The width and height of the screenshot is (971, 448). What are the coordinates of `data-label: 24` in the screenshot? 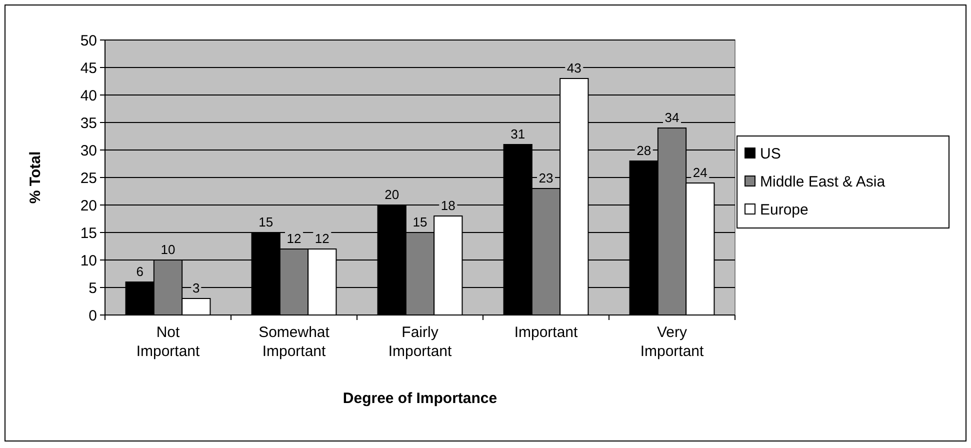 It's located at (700, 172).